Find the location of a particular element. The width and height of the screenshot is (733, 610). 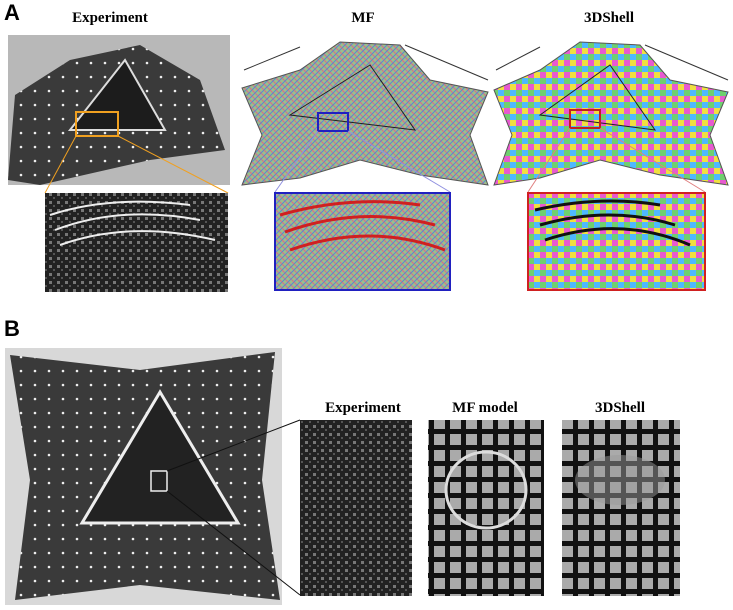

panel-label: B is located at coordinates (12, 328).